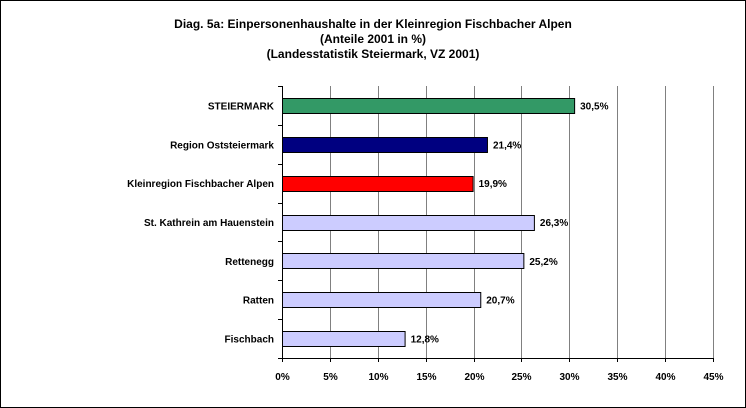  Describe the element at coordinates (258, 301) in the screenshot. I see `category-label: Ratten` at that location.